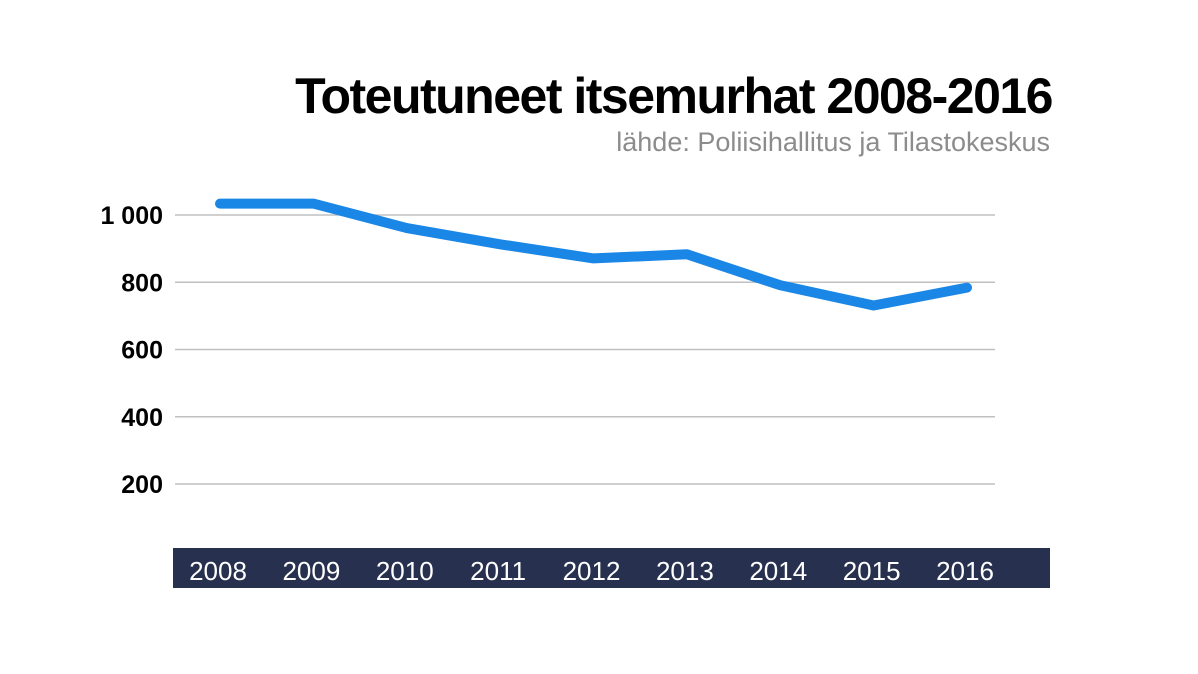  I want to click on x-tick-label: 2009, so click(311, 571).